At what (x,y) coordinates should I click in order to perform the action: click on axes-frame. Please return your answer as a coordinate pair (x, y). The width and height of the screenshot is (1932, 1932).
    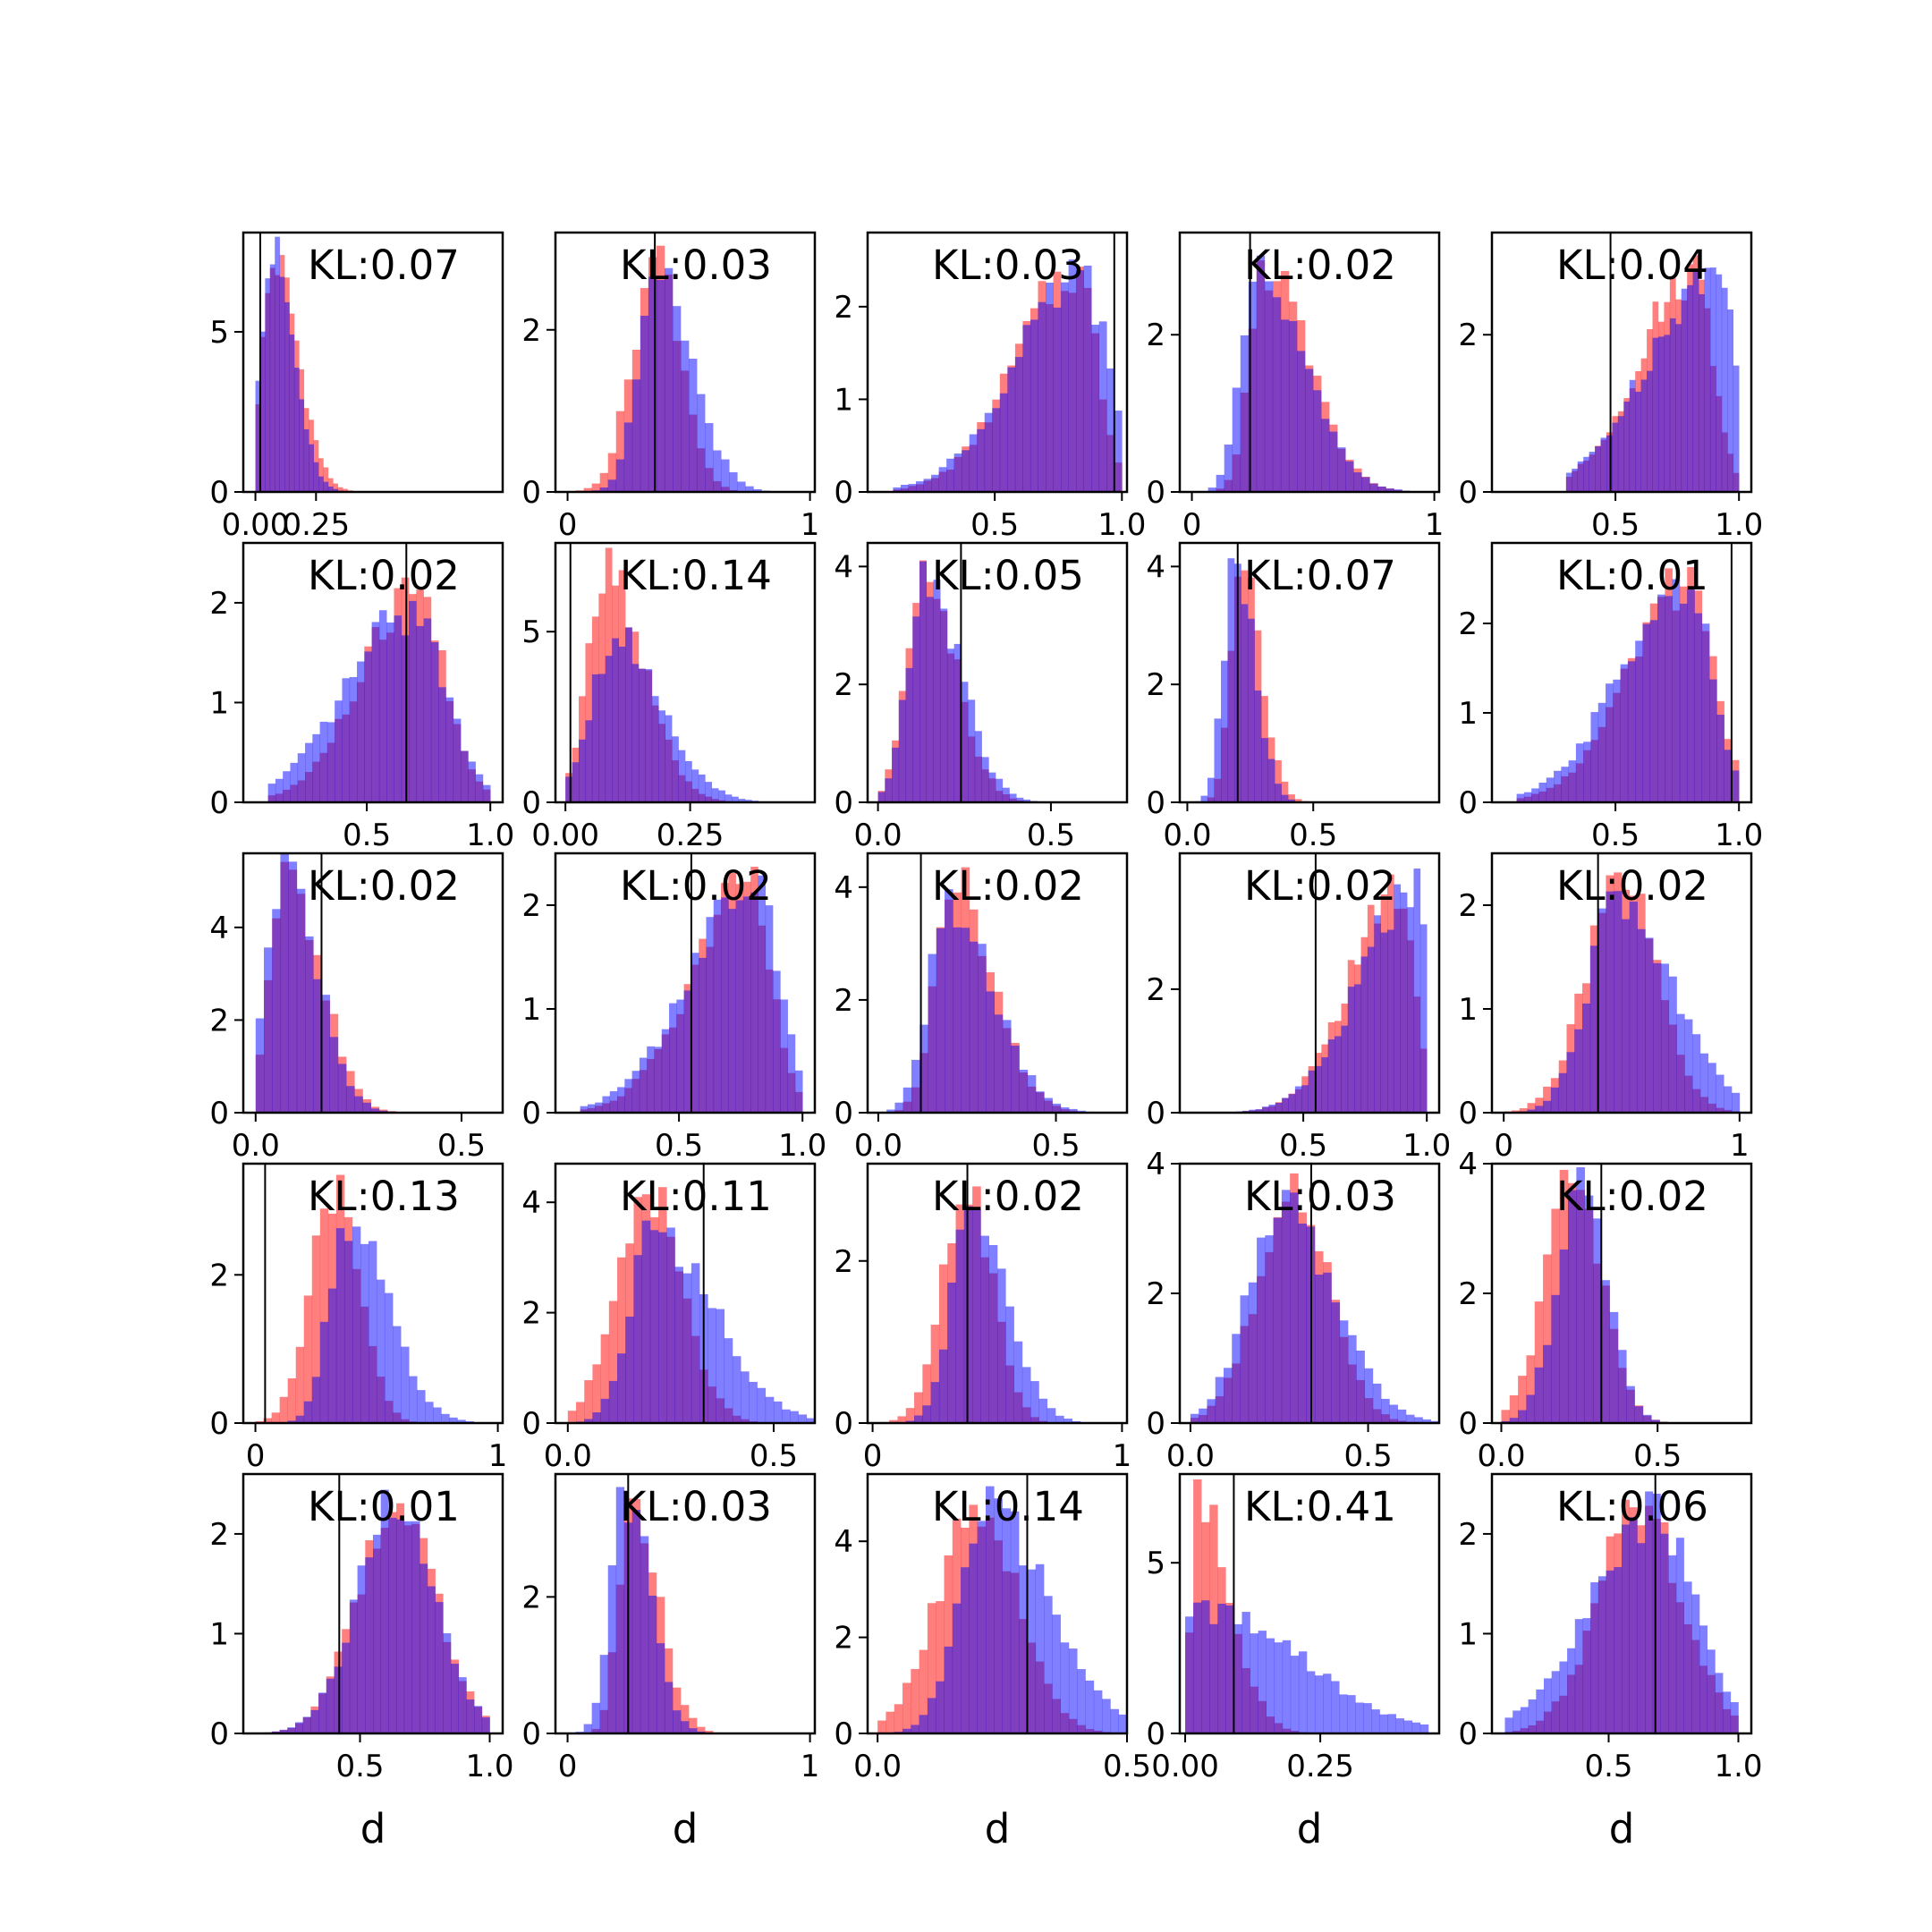
    Looking at the image, I should click on (1621, 1603).